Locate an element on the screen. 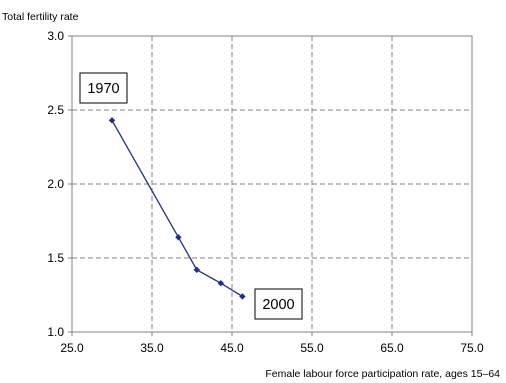 This screenshot has height=383, width=506. y-tick-label: 1.0 is located at coordinates (55, 332).